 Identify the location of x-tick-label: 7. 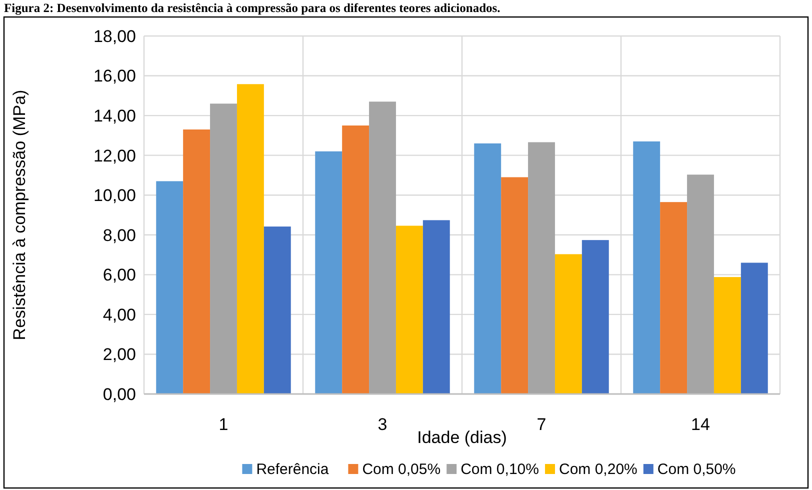
(541, 424).